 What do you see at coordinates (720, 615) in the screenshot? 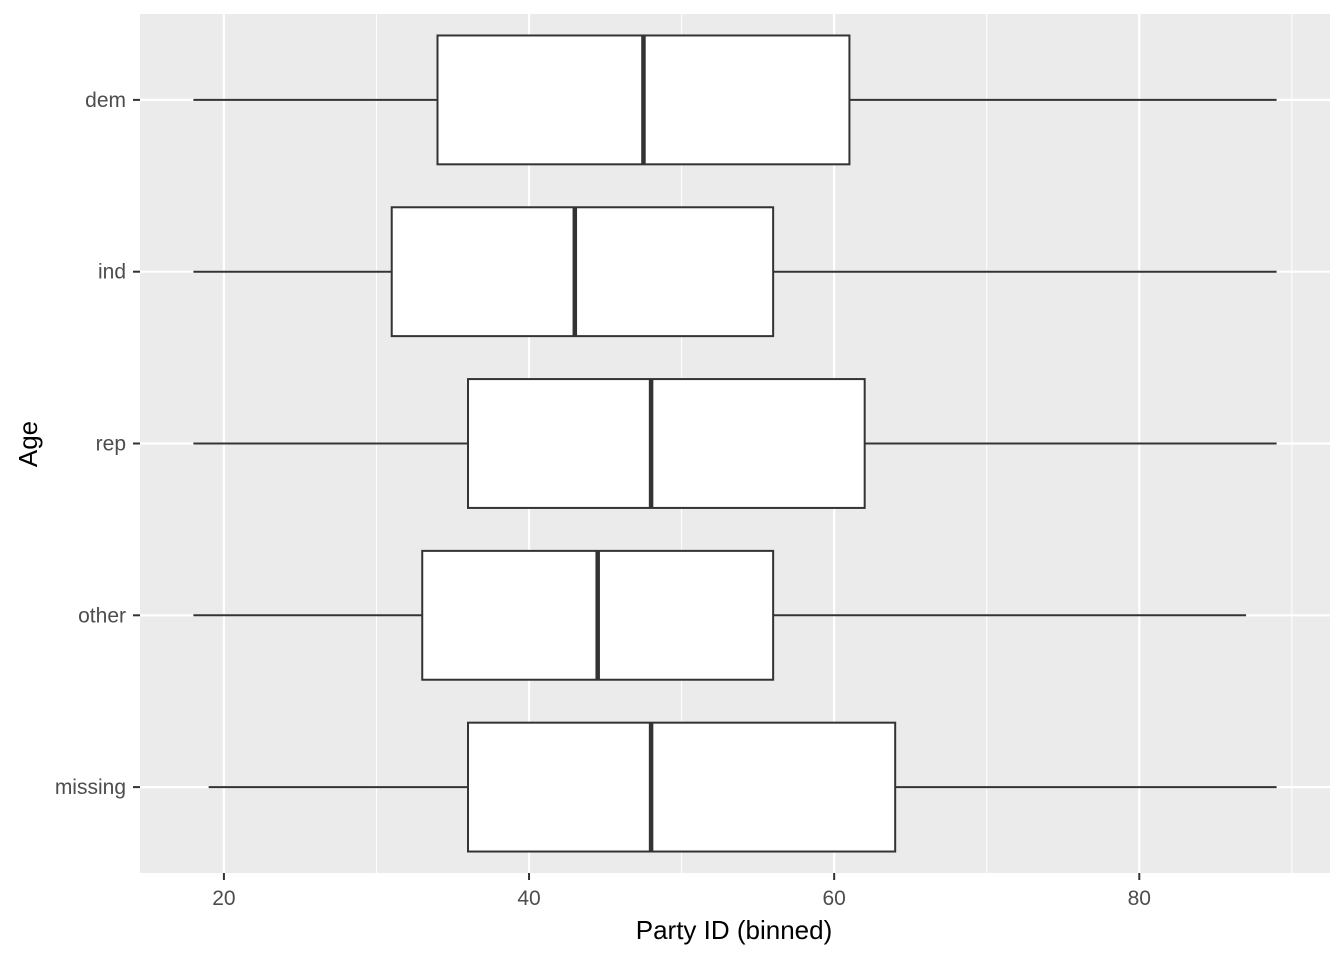
I see `box-other` at bounding box center [720, 615].